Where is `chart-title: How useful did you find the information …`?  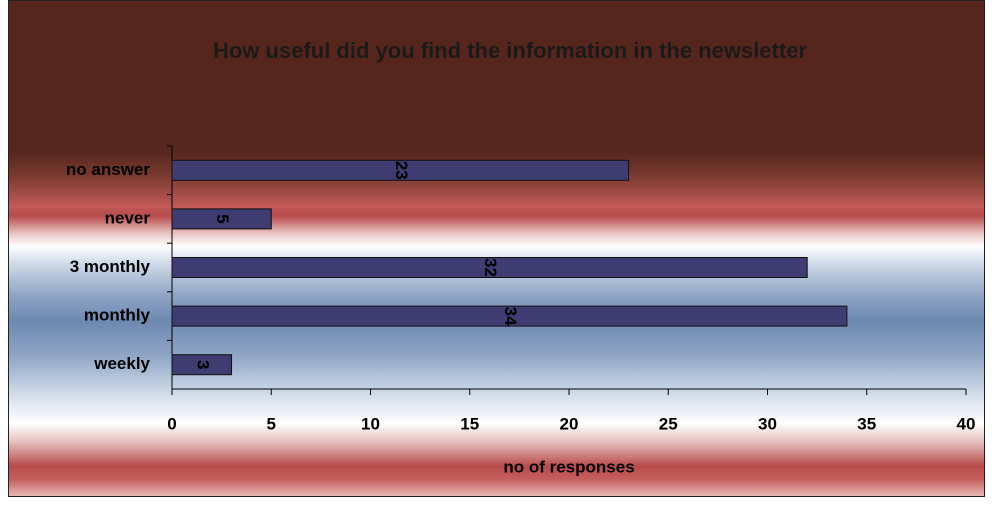 chart-title: How useful did you find the information … is located at coordinates (509, 50).